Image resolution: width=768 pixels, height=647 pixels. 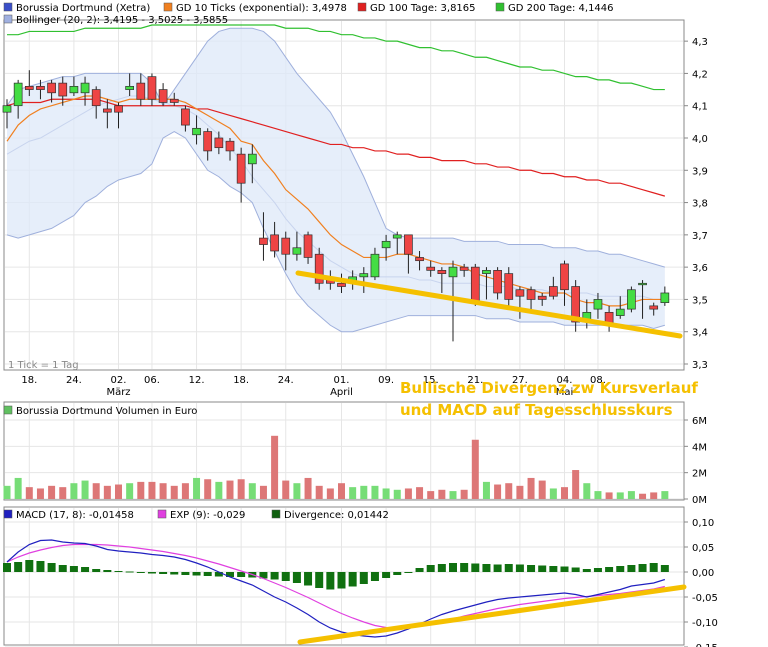 What do you see at coordinates (699, 500) in the screenshot?
I see `ytick-vol-label: 0M` at bounding box center [699, 500].